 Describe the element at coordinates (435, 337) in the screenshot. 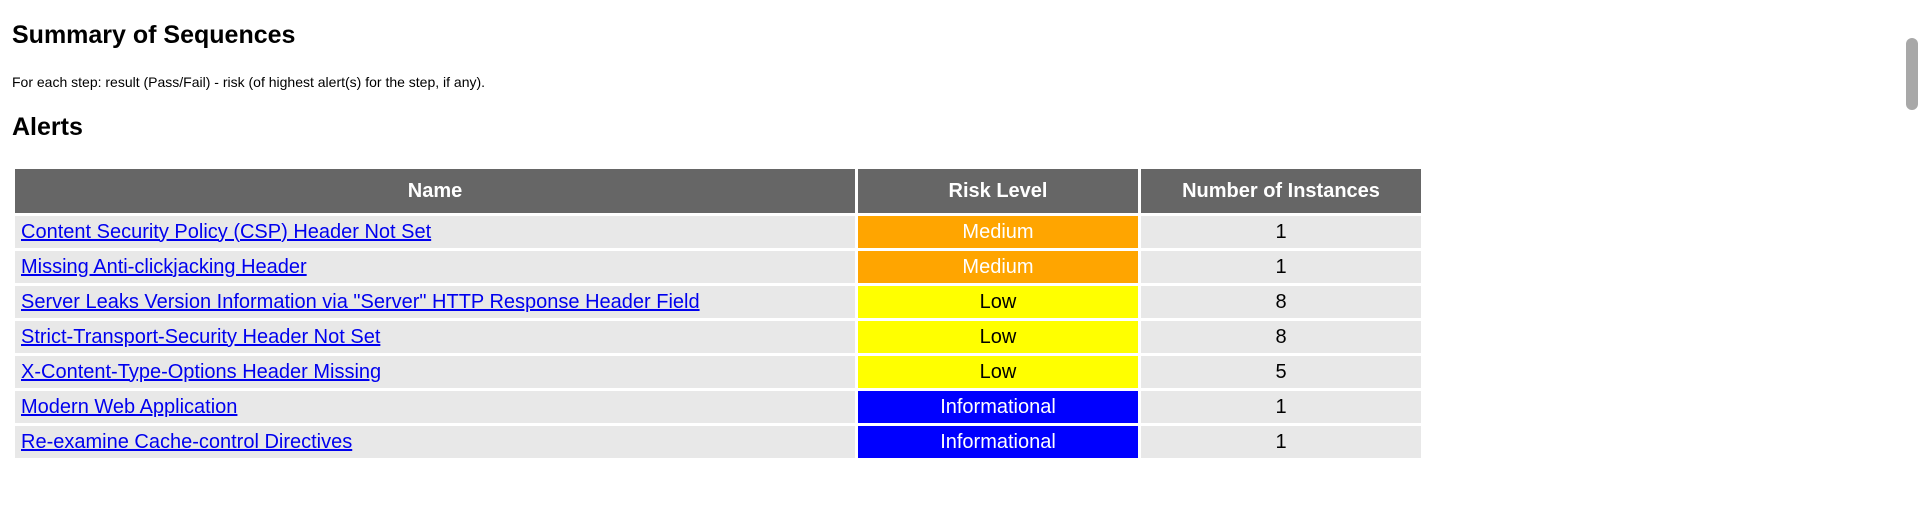

I see `alert-name-cell: Strict-Transport-Security Header Not Set` at that location.